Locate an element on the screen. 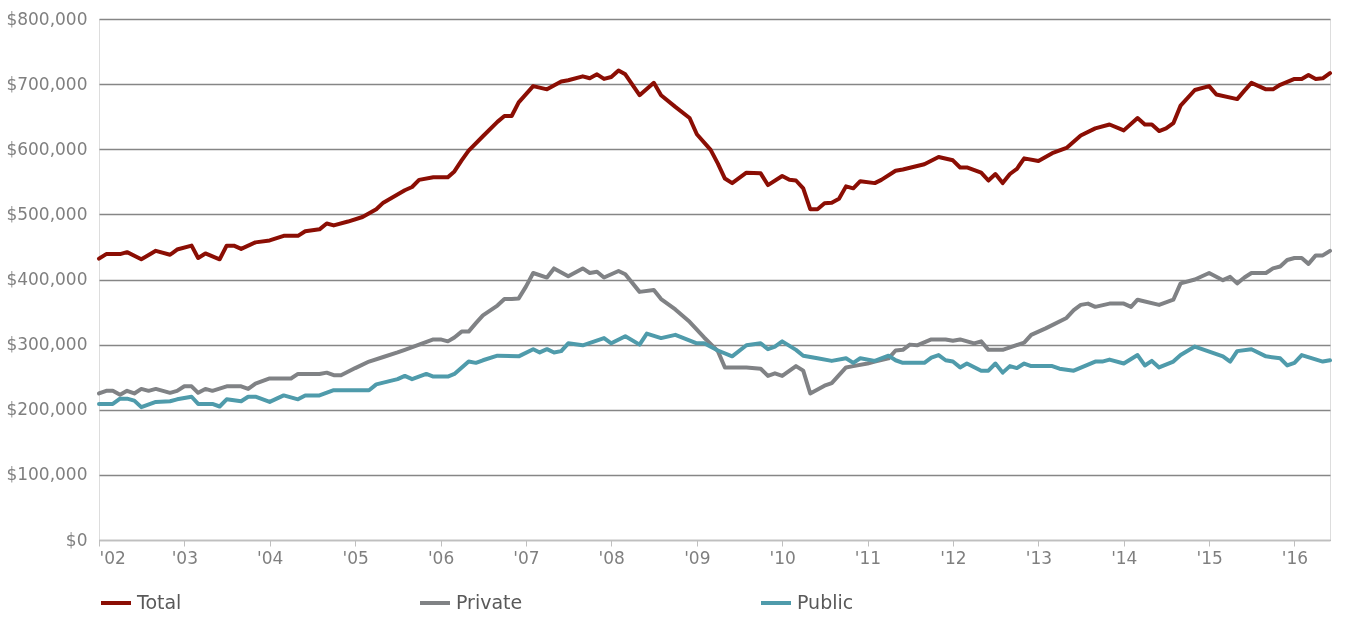 The image size is (1346, 621). y-tick-label: $200,000 is located at coordinates (47, 409).